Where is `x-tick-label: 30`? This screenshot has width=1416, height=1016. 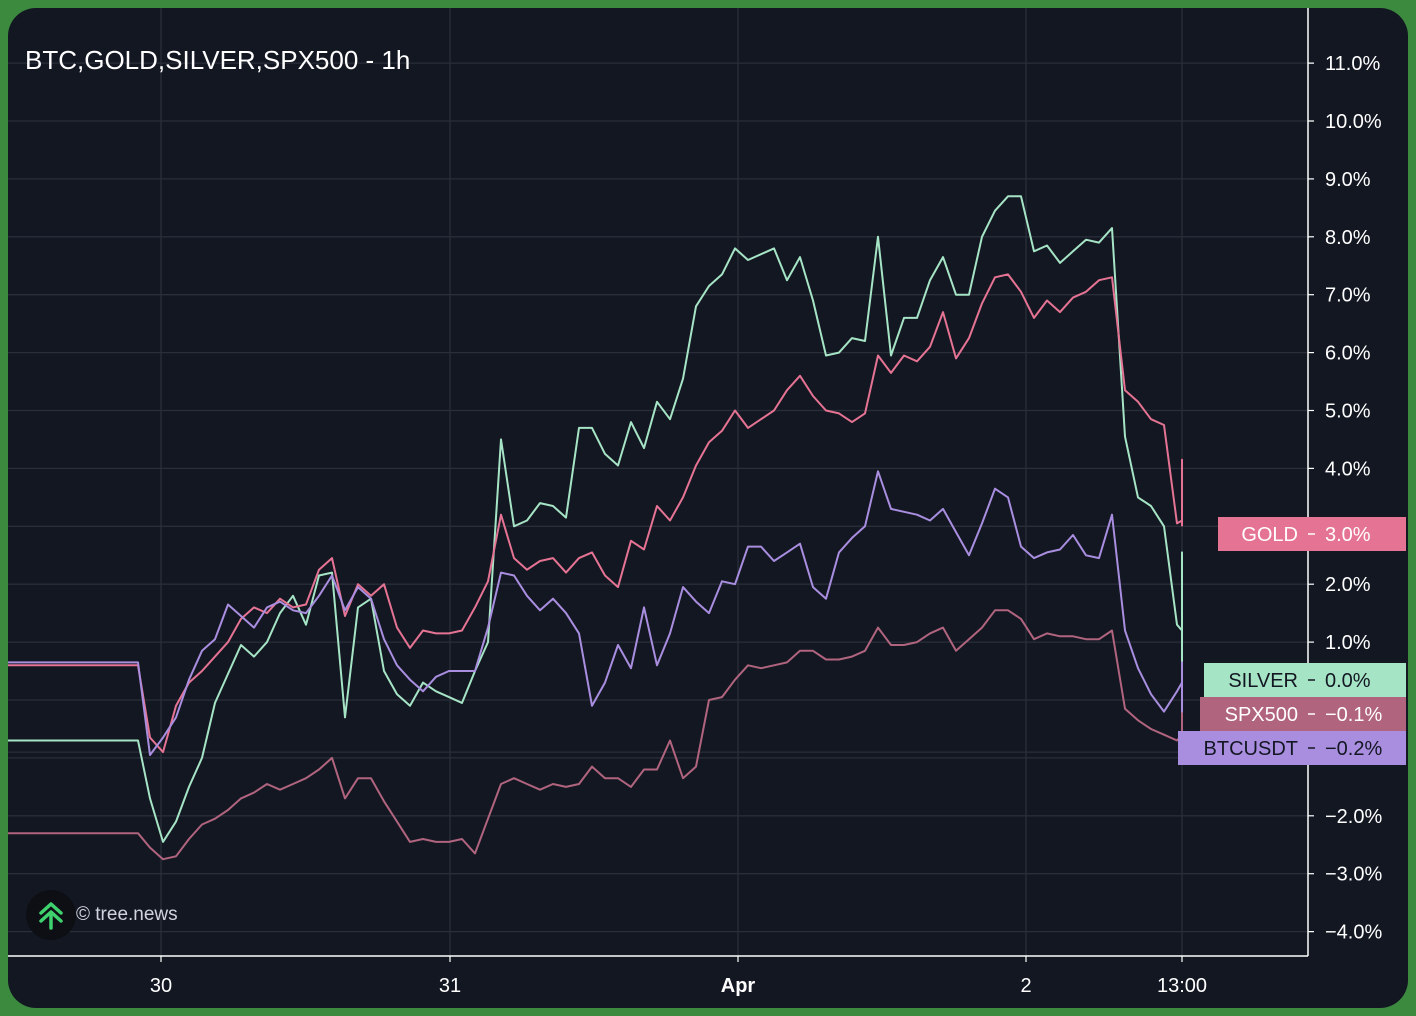 x-tick-label: 30 is located at coordinates (161, 986).